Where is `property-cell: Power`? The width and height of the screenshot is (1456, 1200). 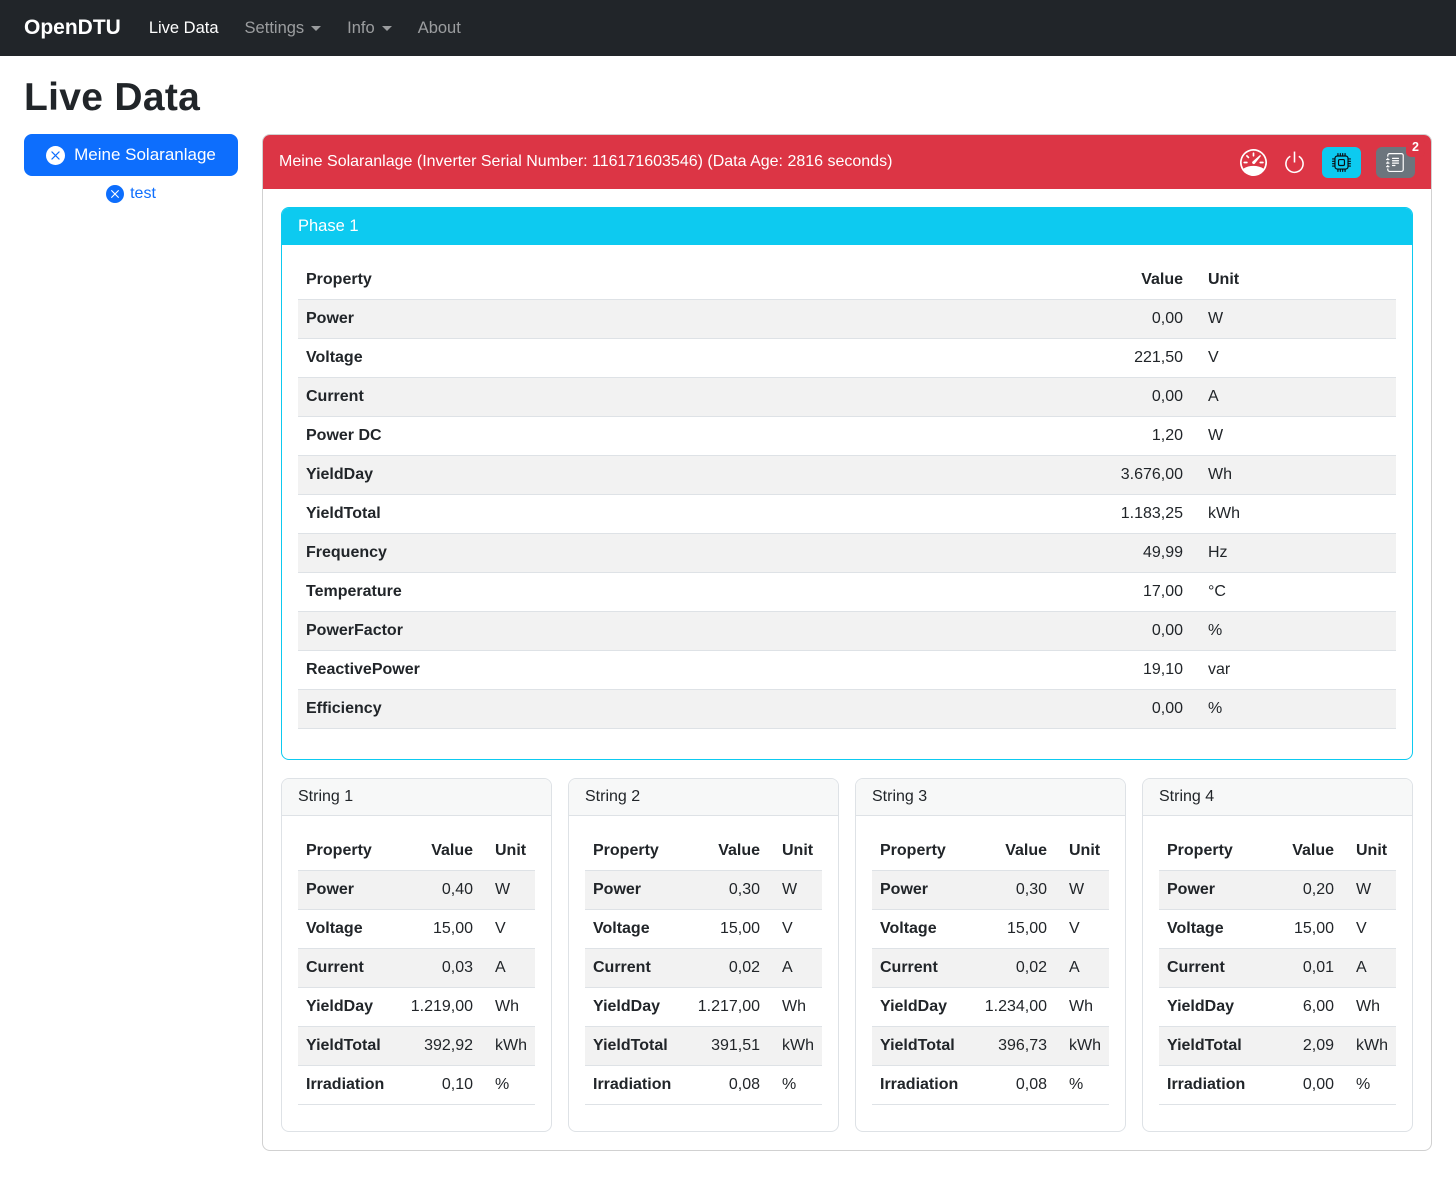
property-cell: Power is located at coordinates (345, 890).